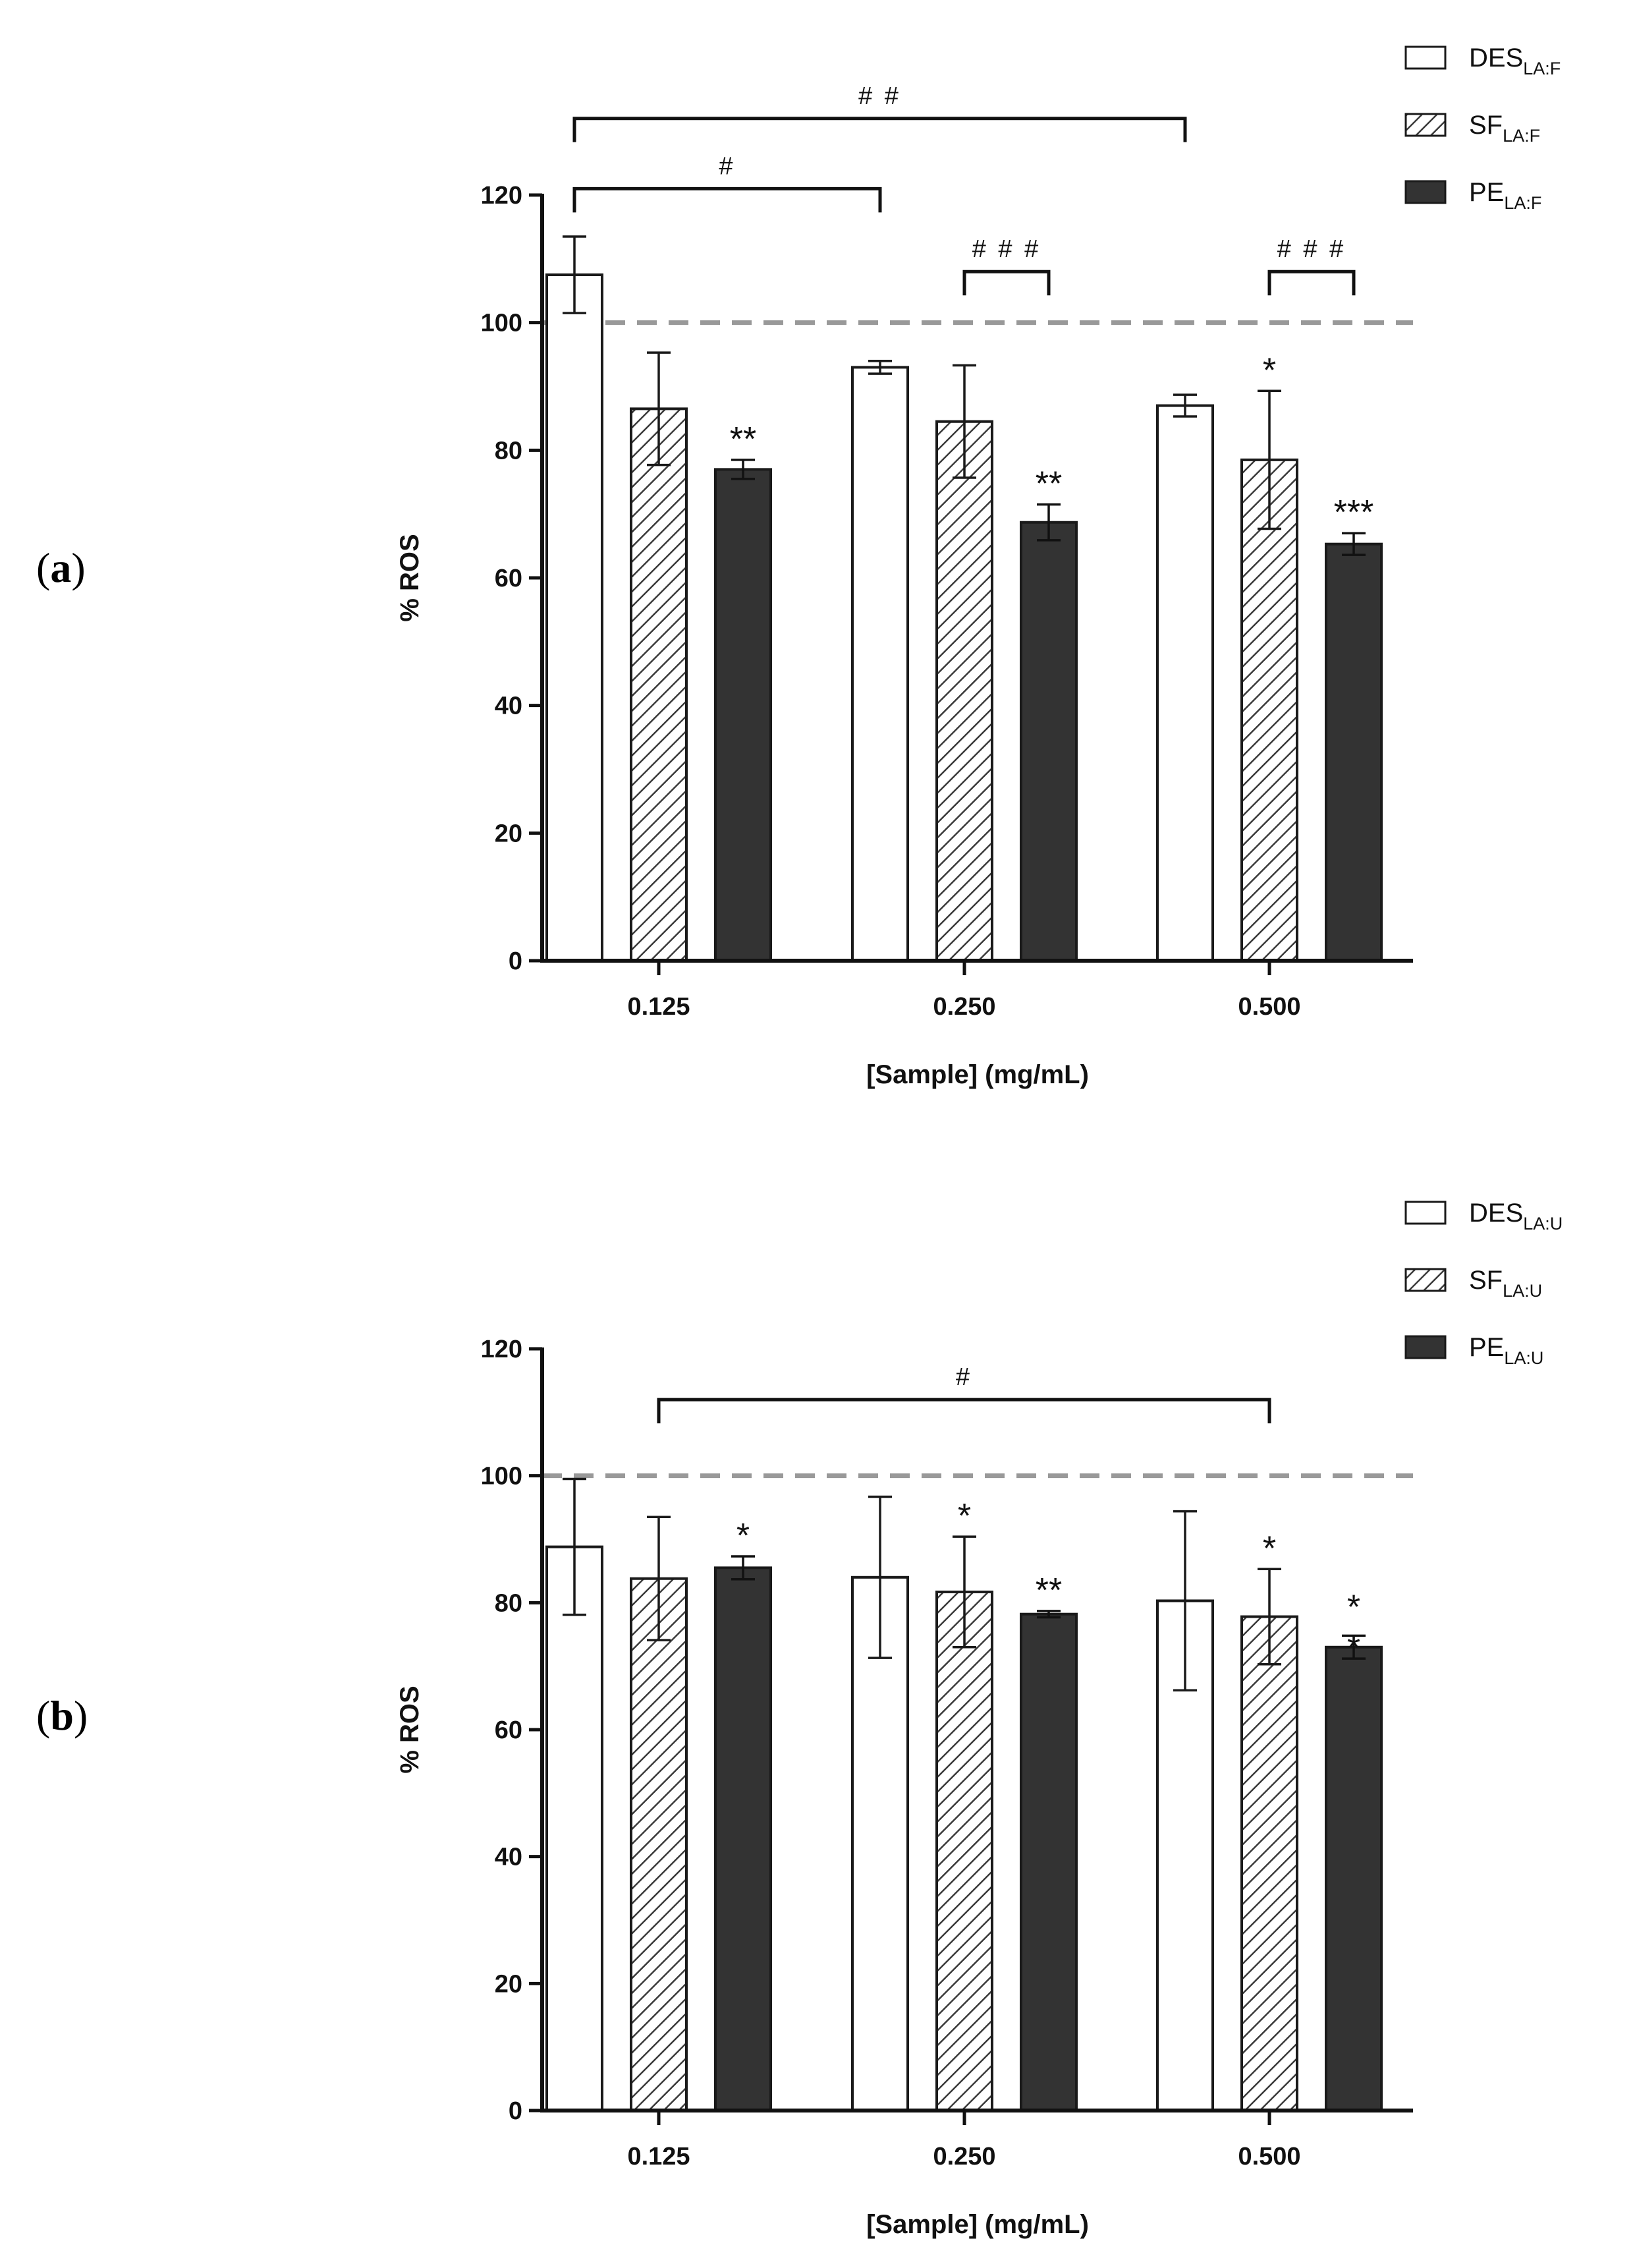 The height and width of the screenshot is (2268, 1635). What do you see at coordinates (743, 1536) in the screenshot?
I see `significance-pe-0.125: *` at bounding box center [743, 1536].